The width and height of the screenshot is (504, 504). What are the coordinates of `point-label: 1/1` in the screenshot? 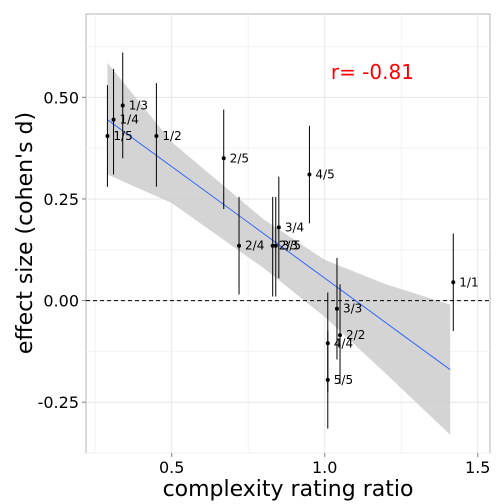 It's located at (468, 282).